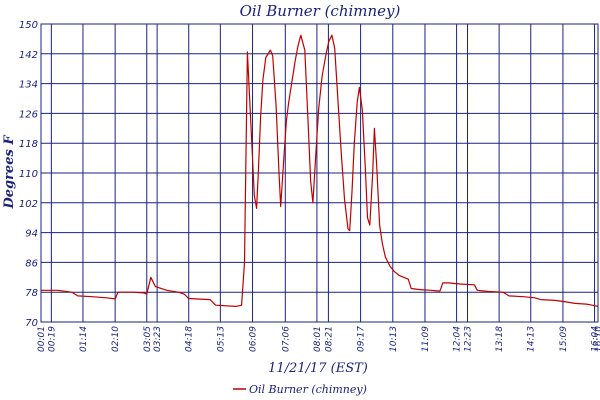 The image size is (600, 400). Describe the element at coordinates (31, 263) in the screenshot. I see `y-tick-label: 86` at that location.